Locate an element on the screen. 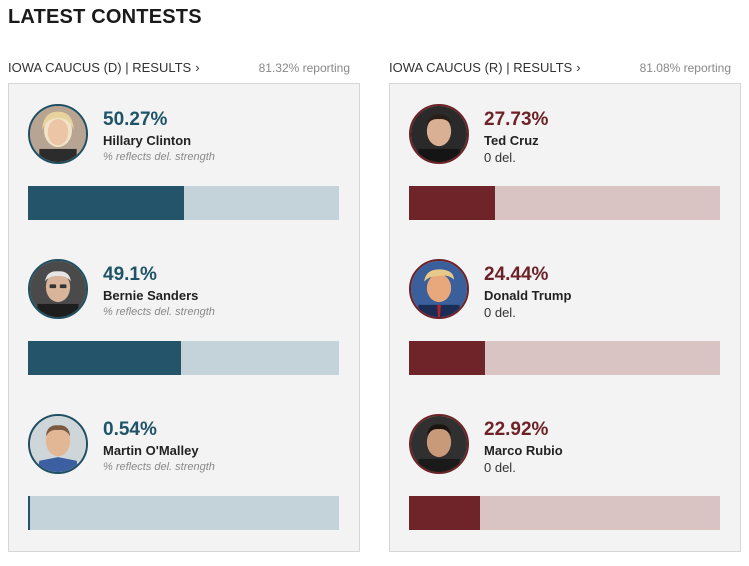 The width and height of the screenshot is (749, 566). contest-title: IOWA CAUCUS (R) | RESULTS is located at coordinates (481, 67).